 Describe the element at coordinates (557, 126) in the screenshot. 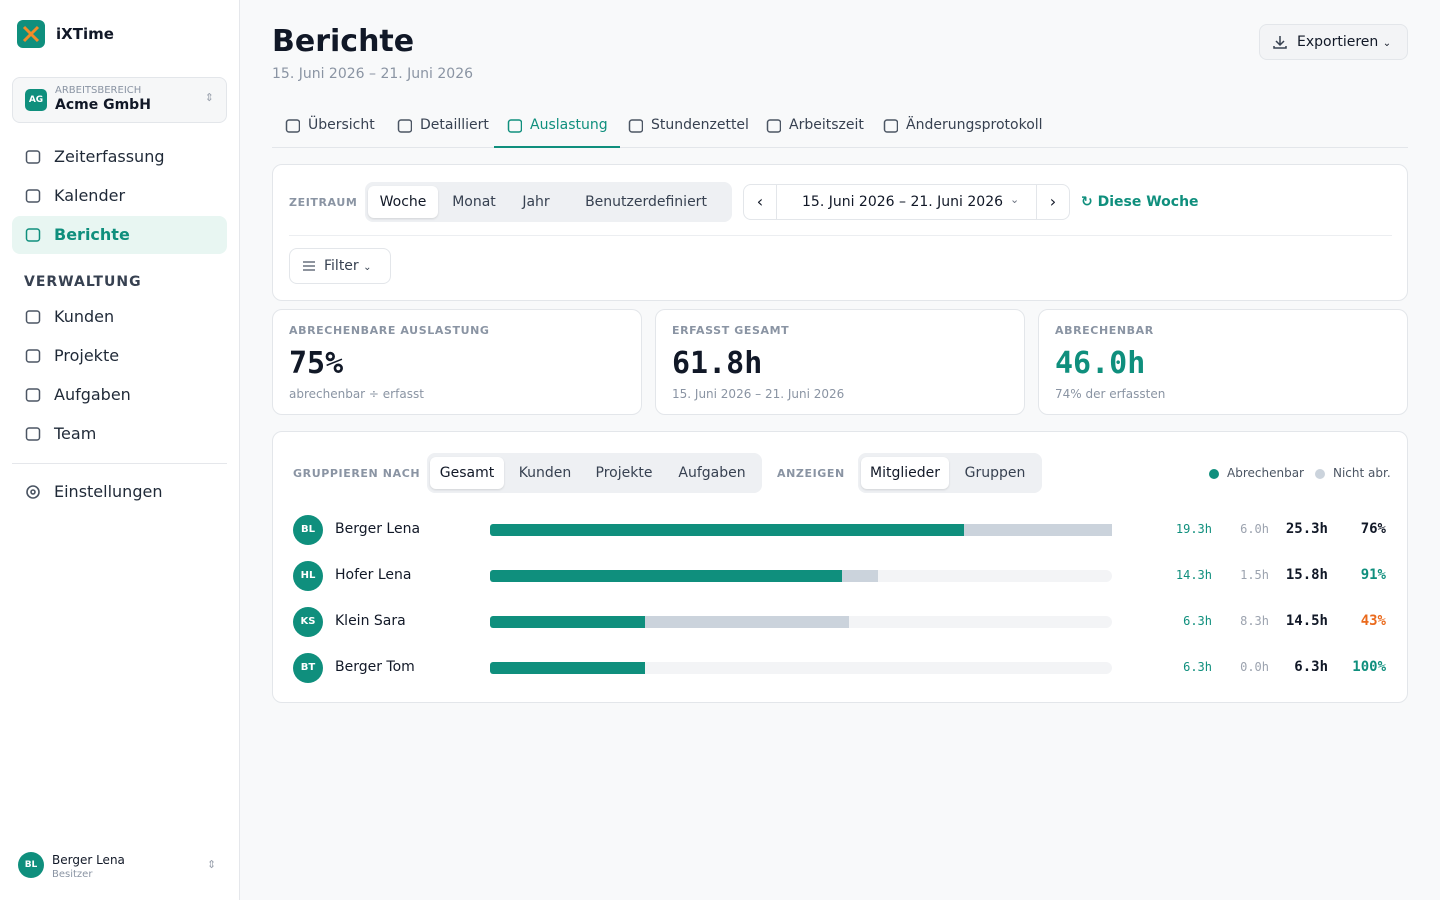

I see `tab: Auslastung` at that location.